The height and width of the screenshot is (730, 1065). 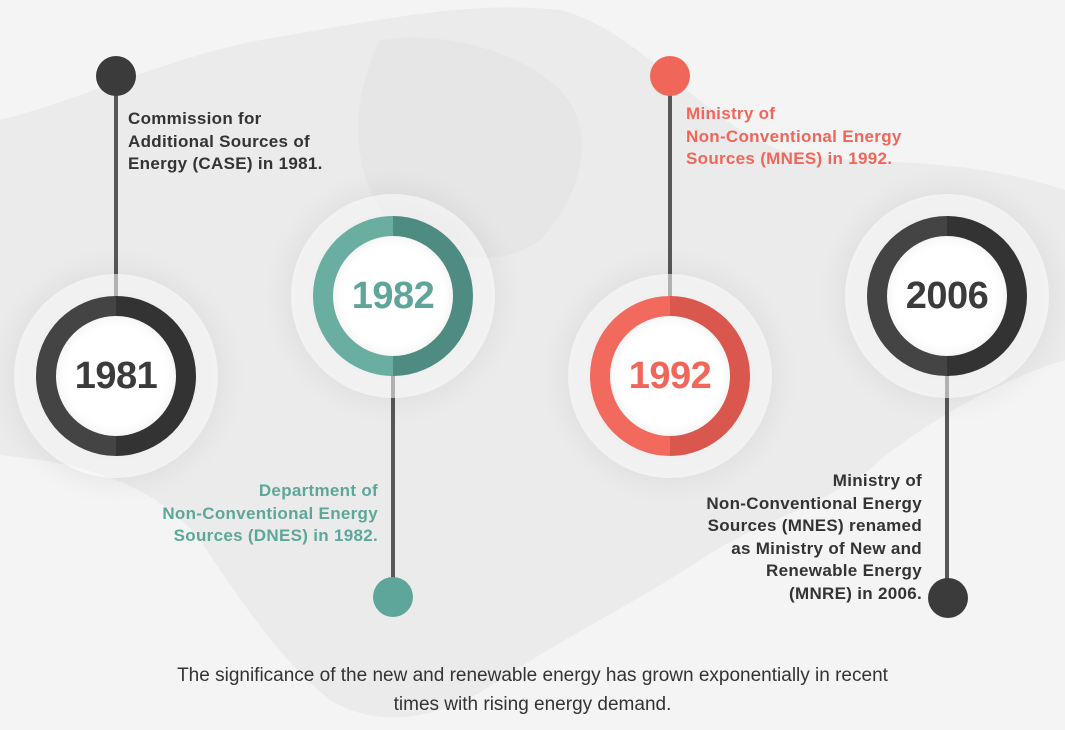 I want to click on timeline-dot-1992, so click(x=670, y=76).